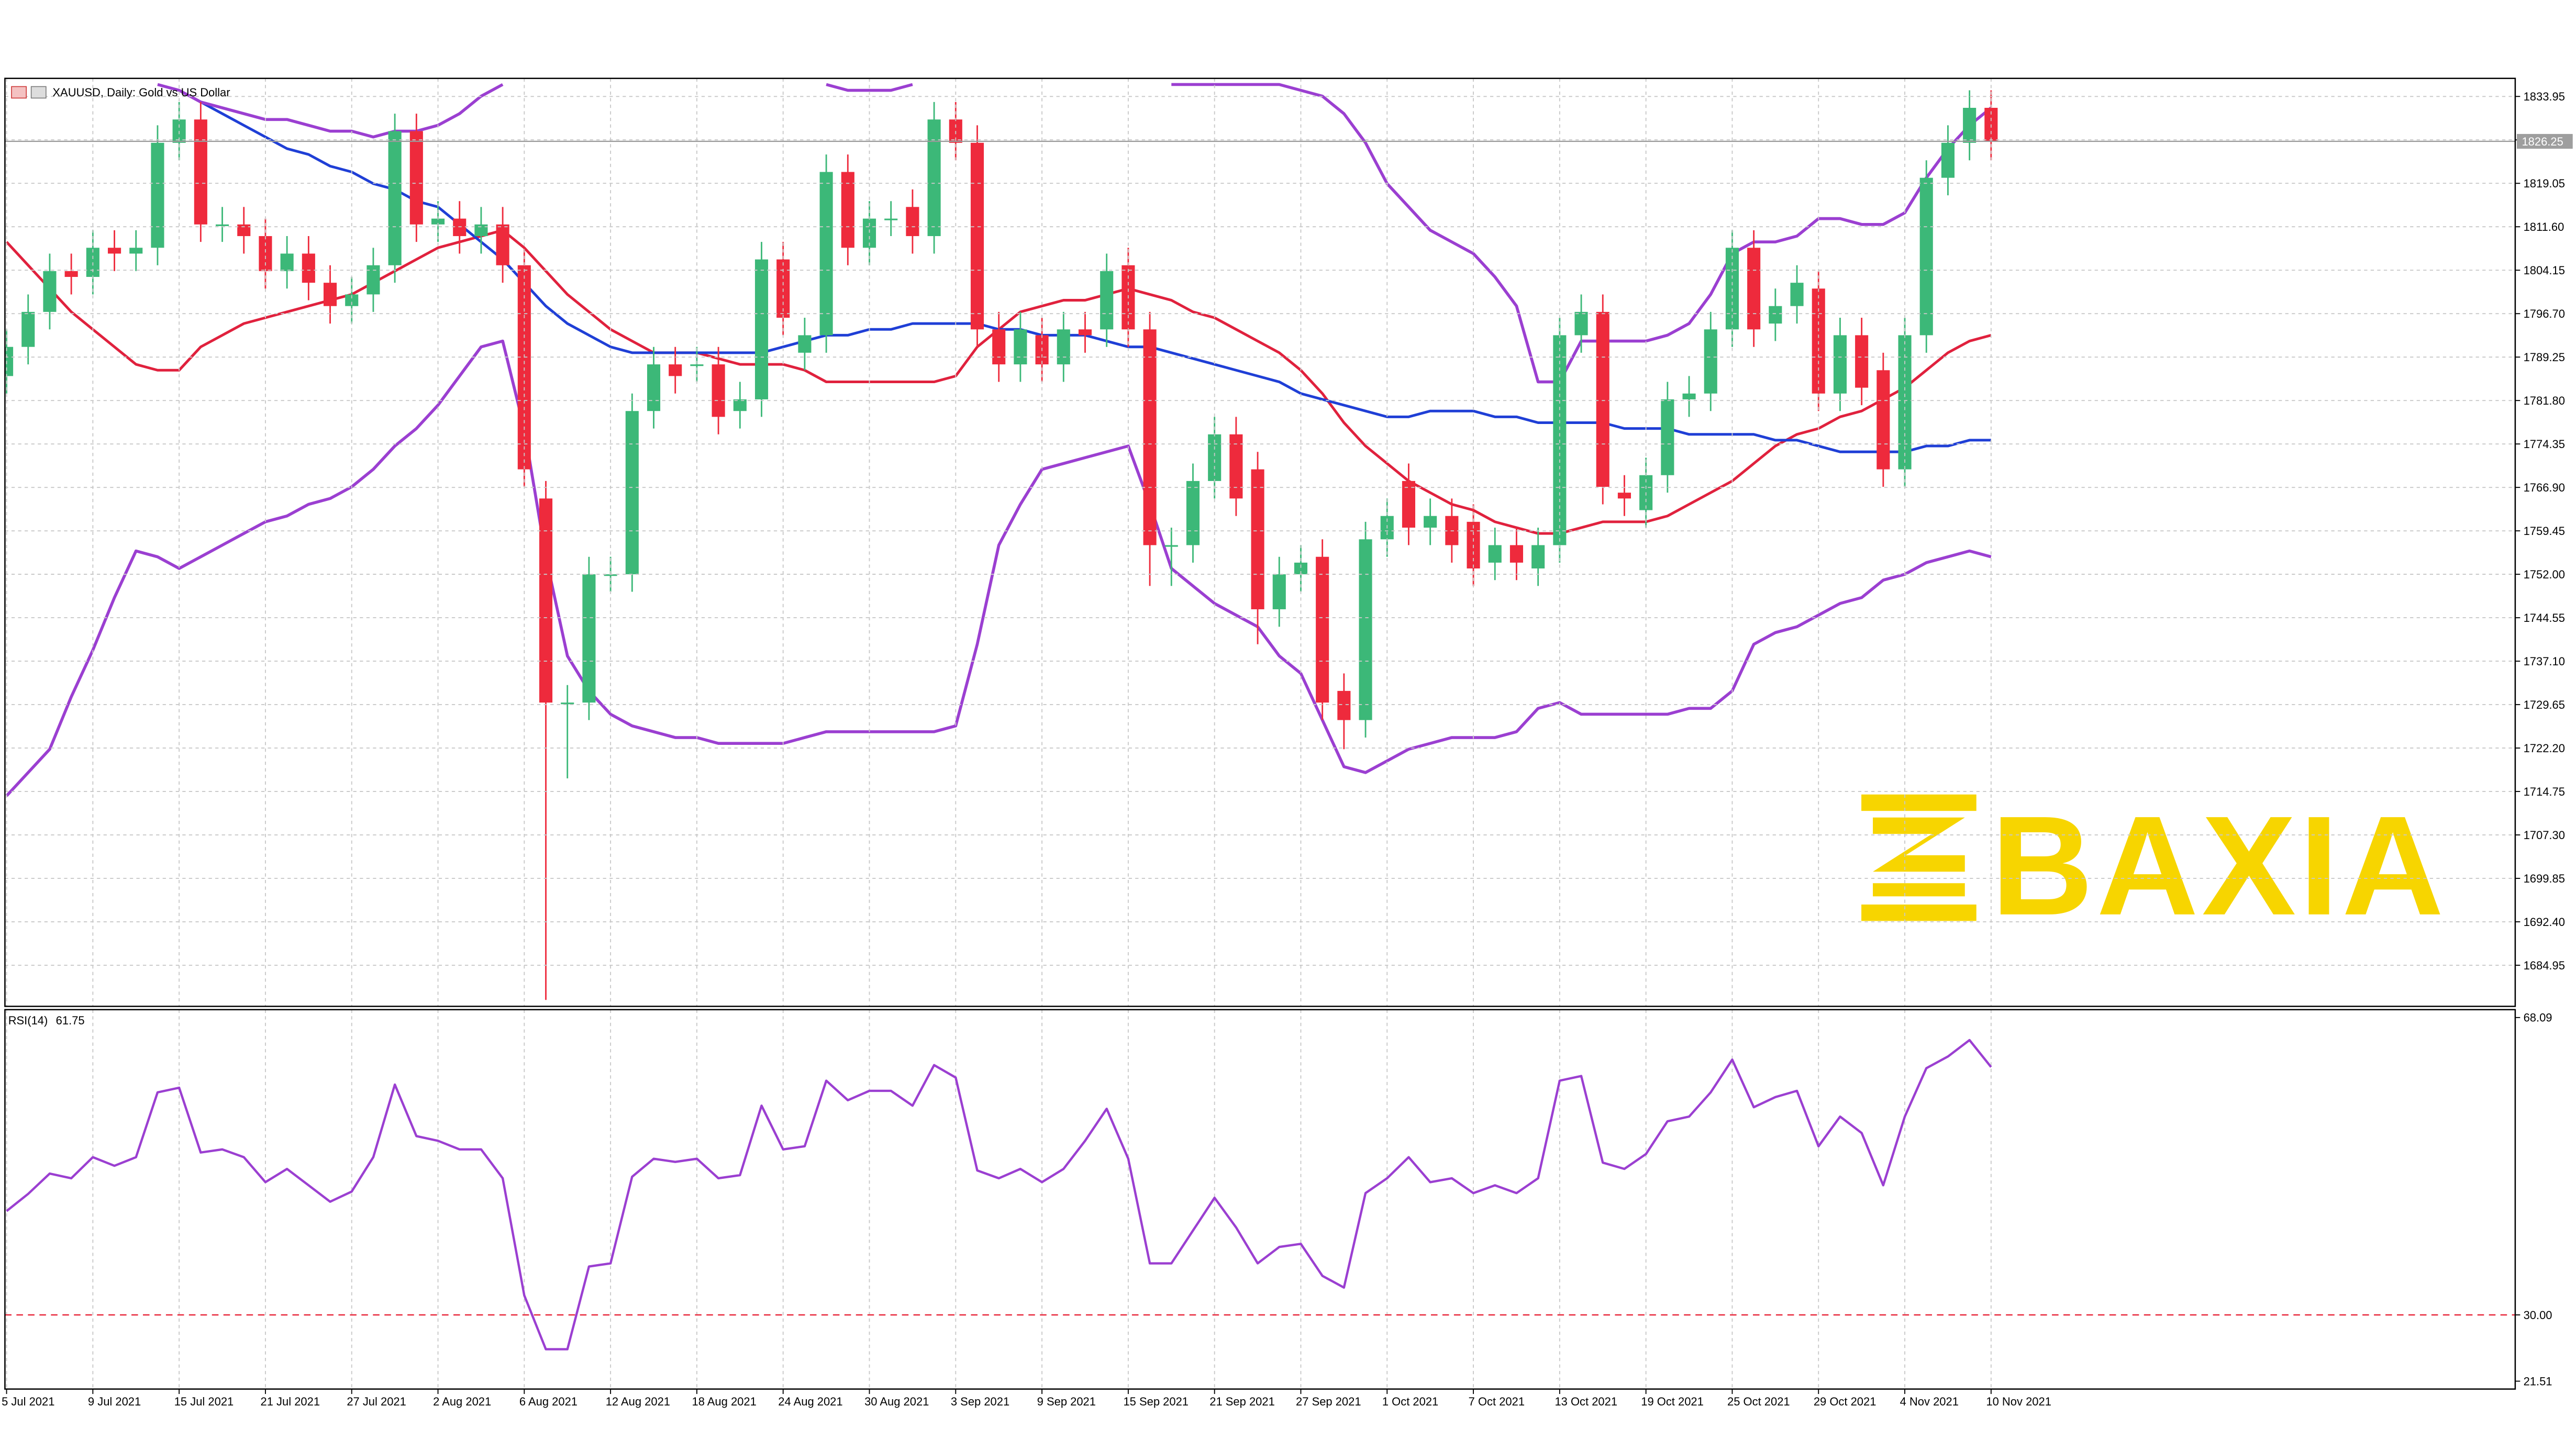 This screenshot has width=2576, height=1451. I want to click on y-tick-label: 1684.95, so click(2544, 966).